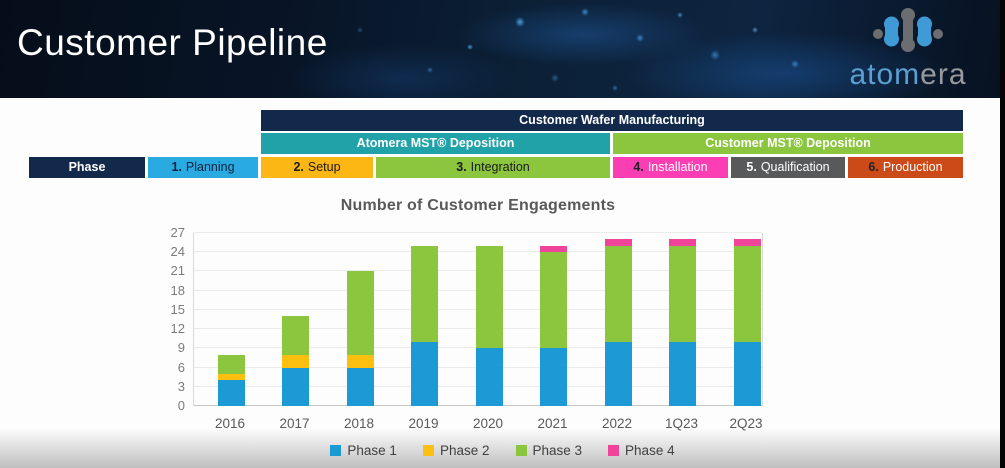  What do you see at coordinates (372, 450) in the screenshot?
I see `legend-label: Phase 1` at bounding box center [372, 450].